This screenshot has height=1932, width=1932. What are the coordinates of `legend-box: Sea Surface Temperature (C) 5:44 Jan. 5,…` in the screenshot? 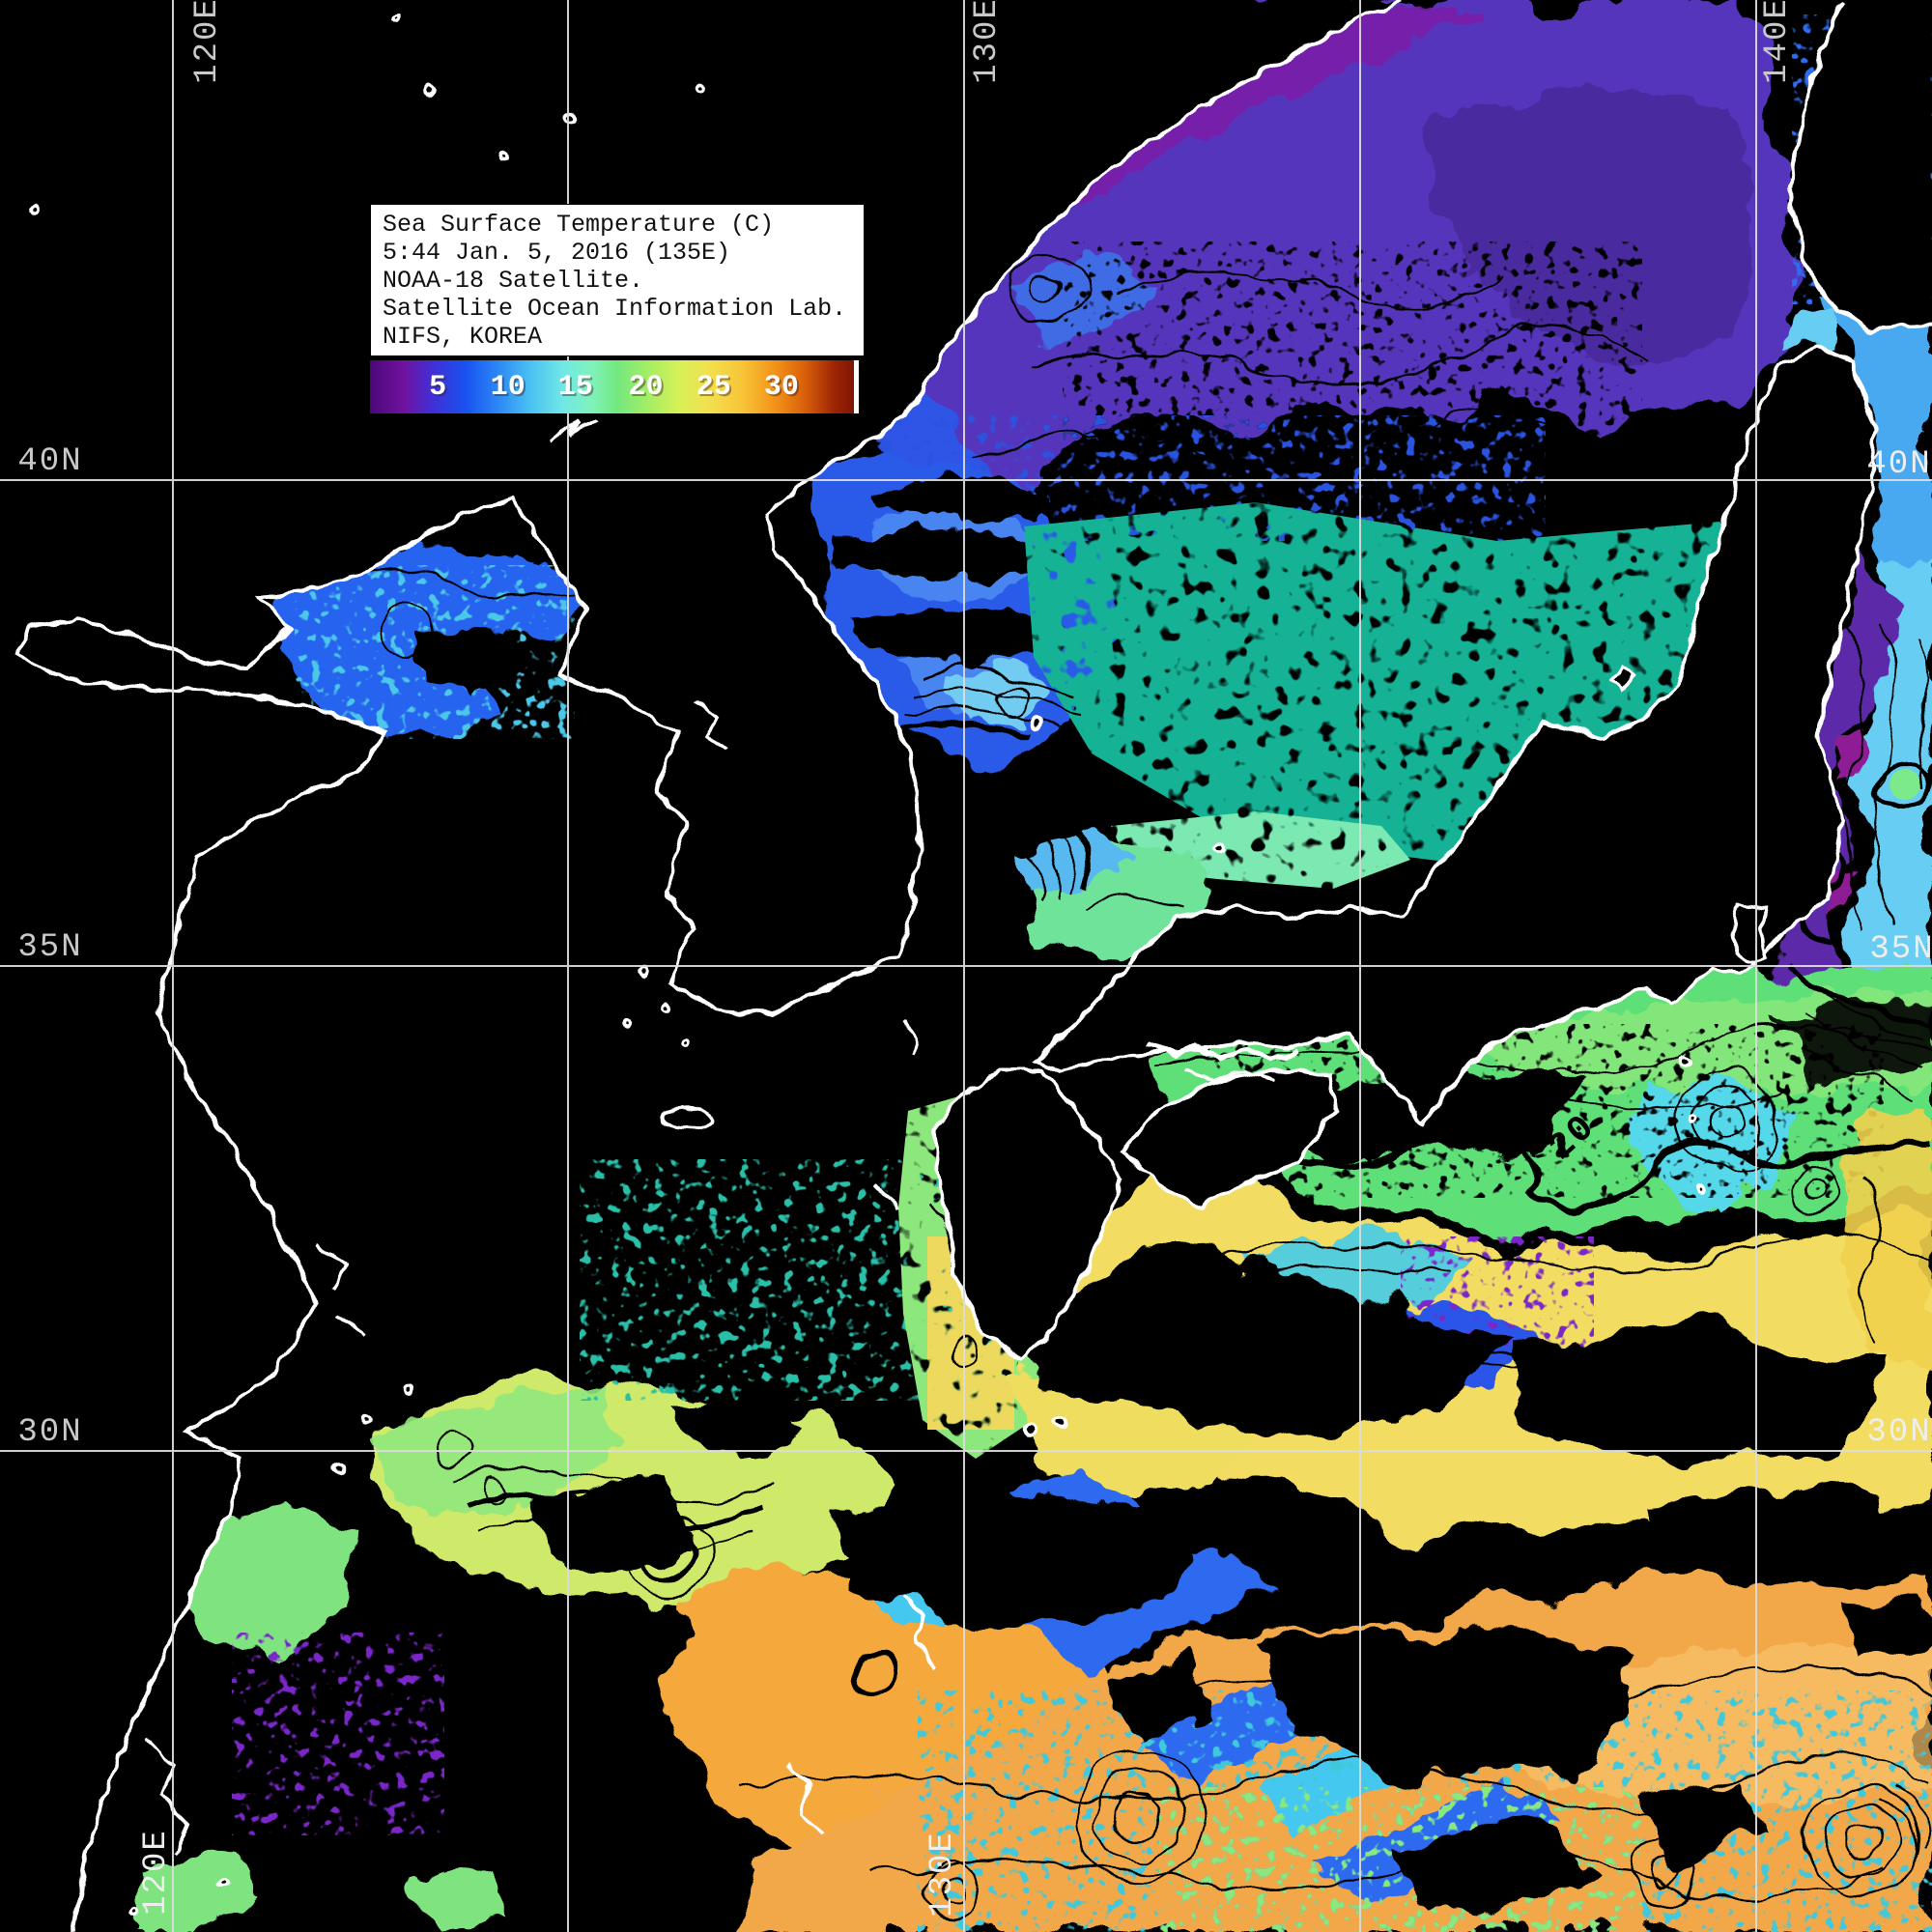 It's located at (617, 280).